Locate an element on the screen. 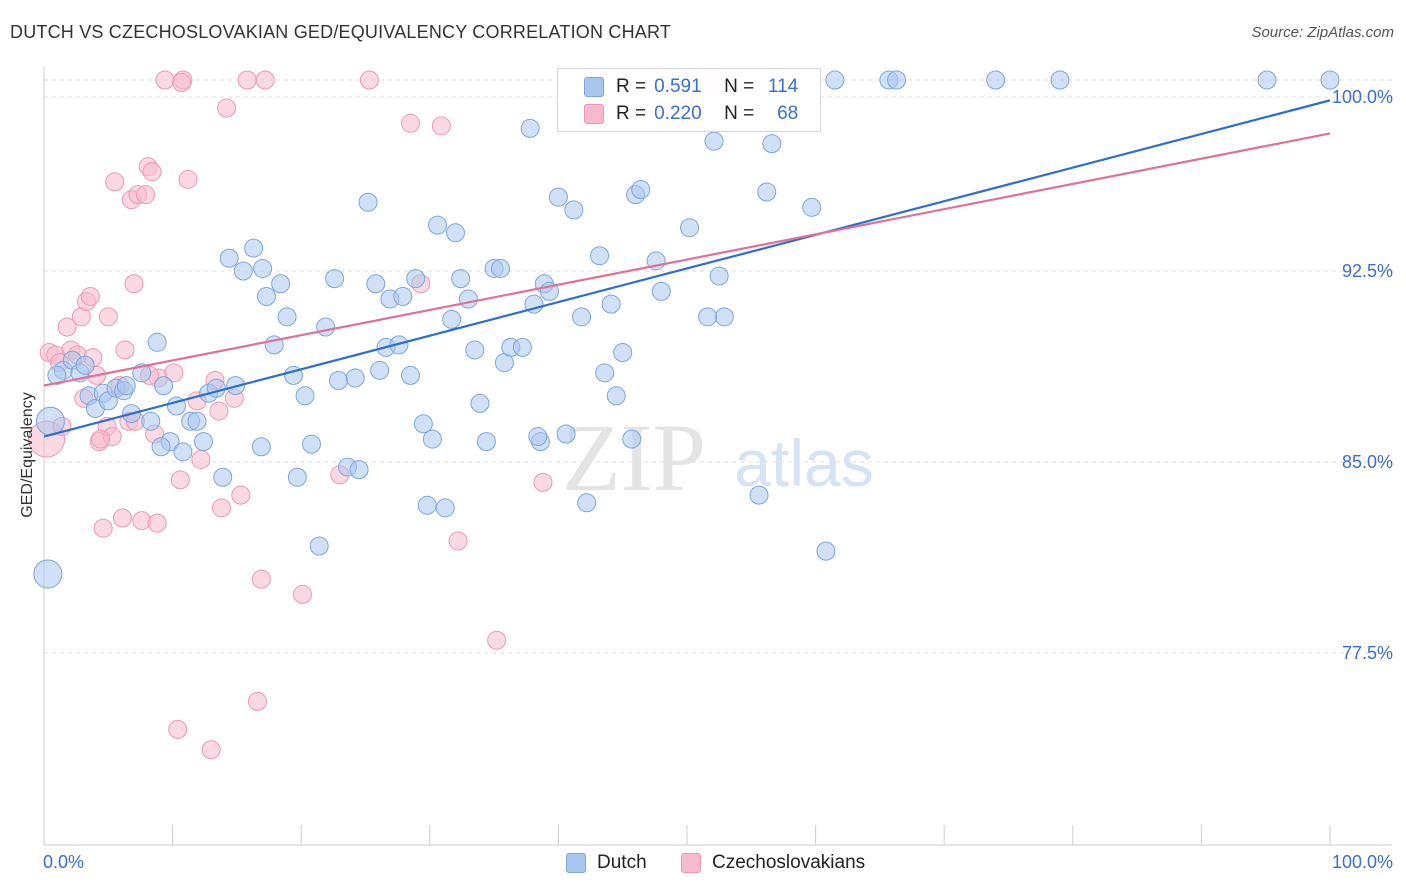 The image size is (1406, 892). czech-r-value: 0.220 is located at coordinates (678, 113).